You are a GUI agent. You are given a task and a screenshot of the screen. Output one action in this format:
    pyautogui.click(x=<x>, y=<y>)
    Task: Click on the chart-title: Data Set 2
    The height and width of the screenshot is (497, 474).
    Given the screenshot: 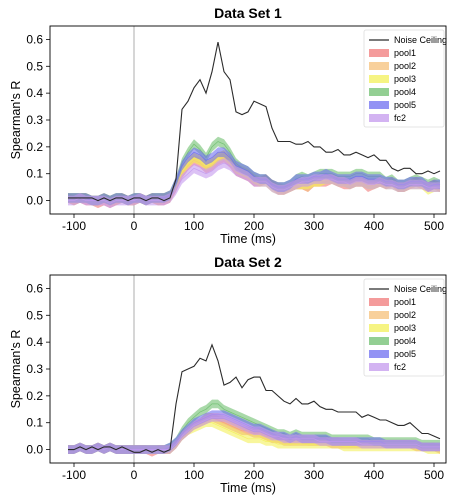 What is the action you would take?
    pyautogui.click(x=248, y=262)
    